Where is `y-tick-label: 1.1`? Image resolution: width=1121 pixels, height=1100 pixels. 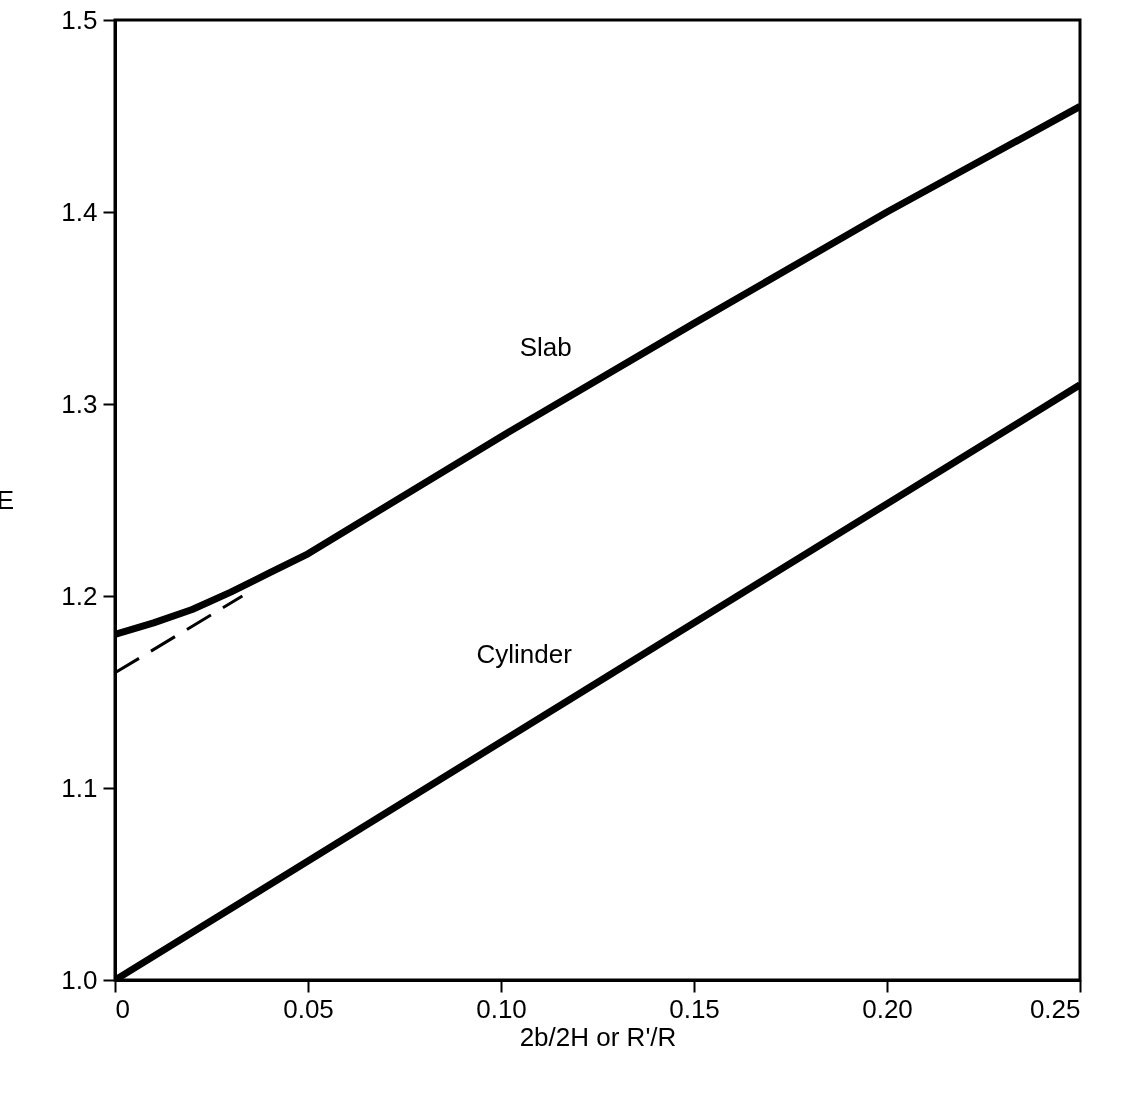 y-tick-label: 1.1 is located at coordinates (79, 787).